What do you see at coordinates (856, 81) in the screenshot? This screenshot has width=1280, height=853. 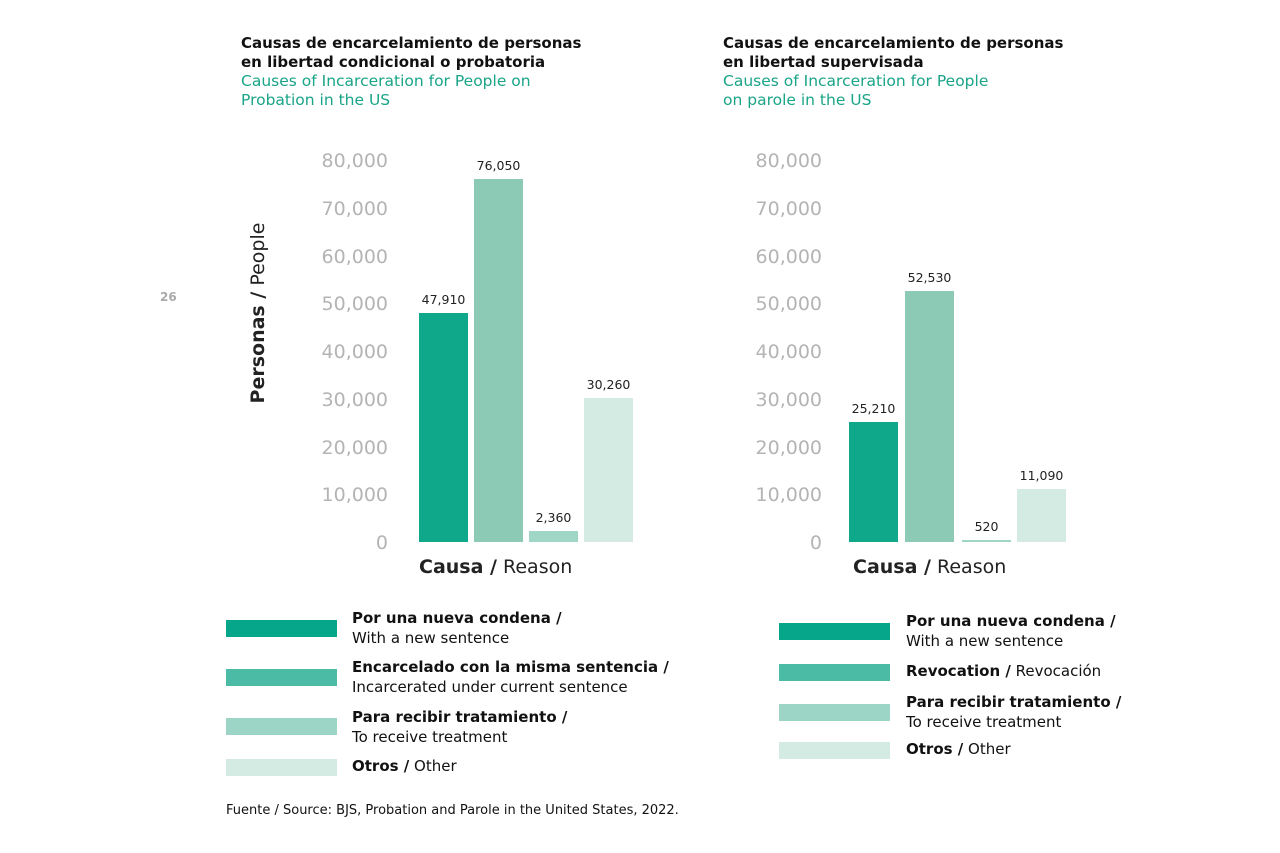 I see `chart-subtitle: Causes of Incarceration for People` at bounding box center [856, 81].